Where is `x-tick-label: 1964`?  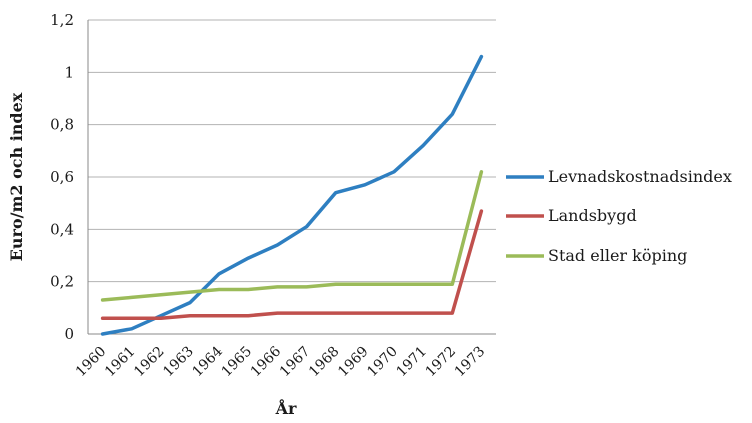
x-tick-label: 1964 is located at coordinates (207, 361).